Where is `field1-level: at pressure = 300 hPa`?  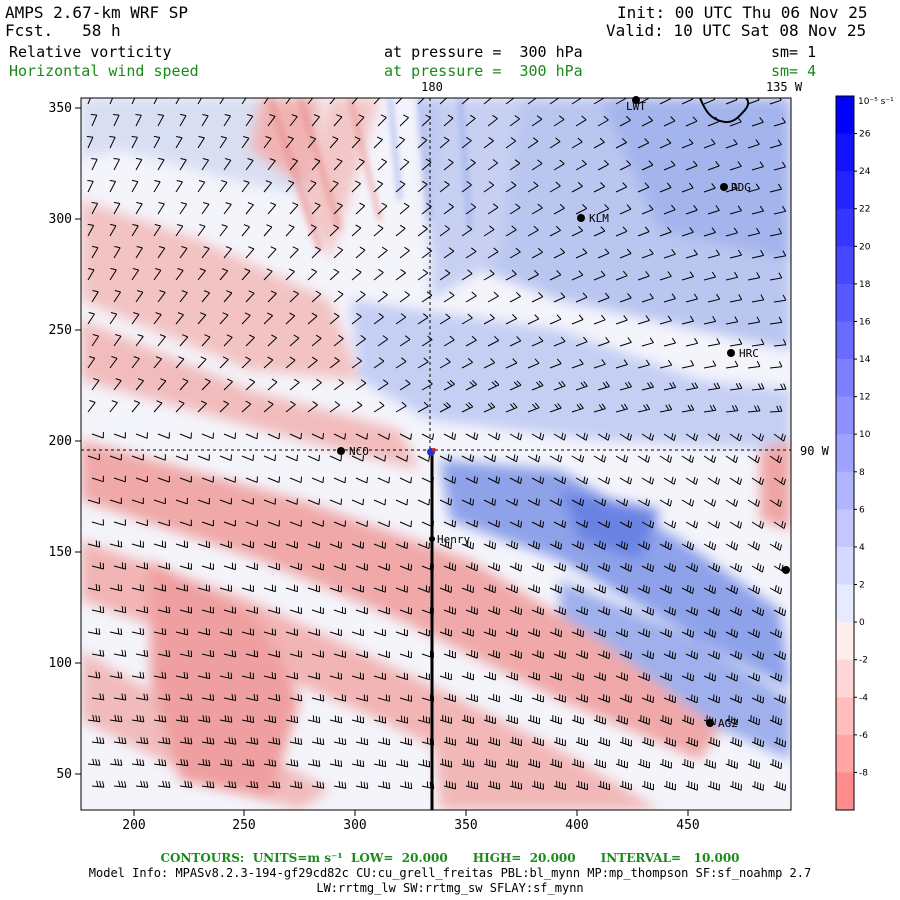 field1-level: at pressure = 300 hPa is located at coordinates (483, 52).